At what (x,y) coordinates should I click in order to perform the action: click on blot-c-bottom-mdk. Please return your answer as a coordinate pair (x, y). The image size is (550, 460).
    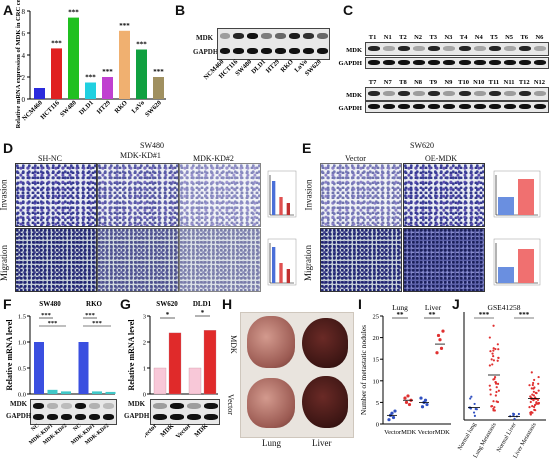
    Looking at the image, I should click on (457, 94).